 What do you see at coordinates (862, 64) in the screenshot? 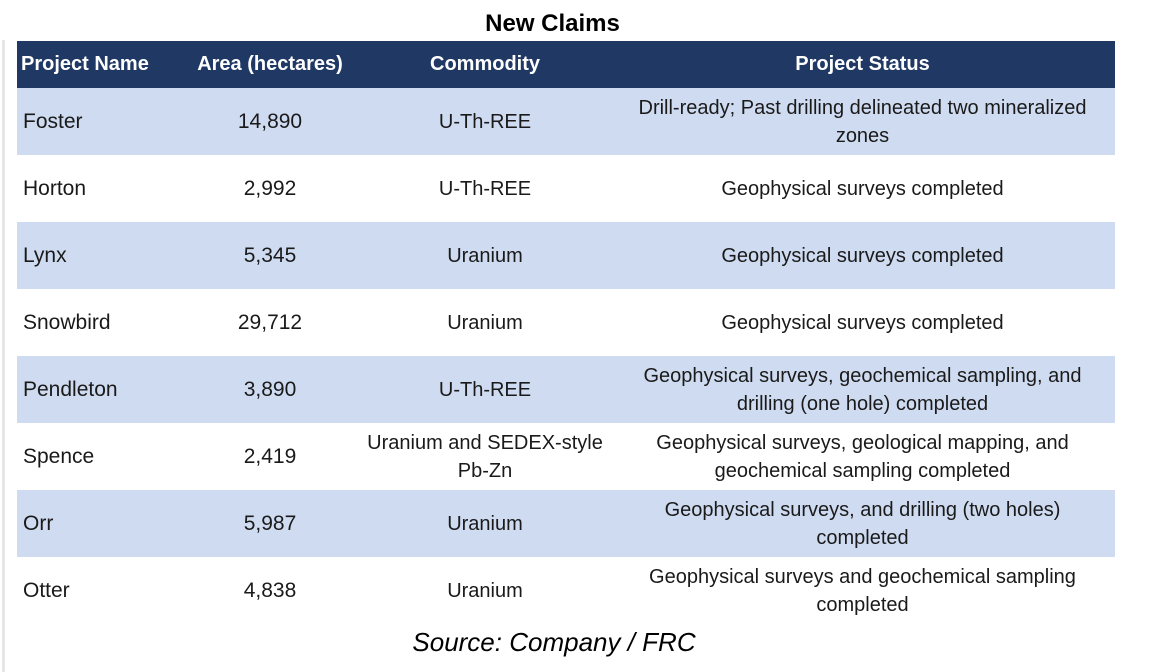
I see `header-project-status: Project Status` at bounding box center [862, 64].